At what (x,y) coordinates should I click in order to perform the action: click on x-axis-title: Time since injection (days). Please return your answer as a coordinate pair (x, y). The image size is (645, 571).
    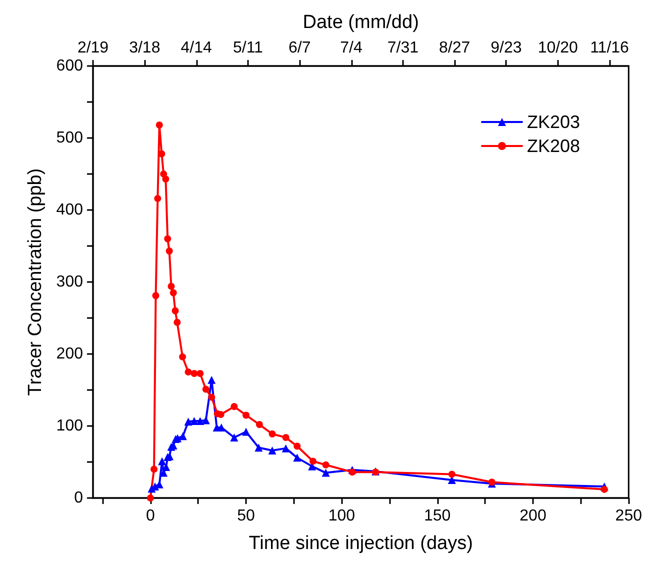
    Looking at the image, I should click on (360, 543).